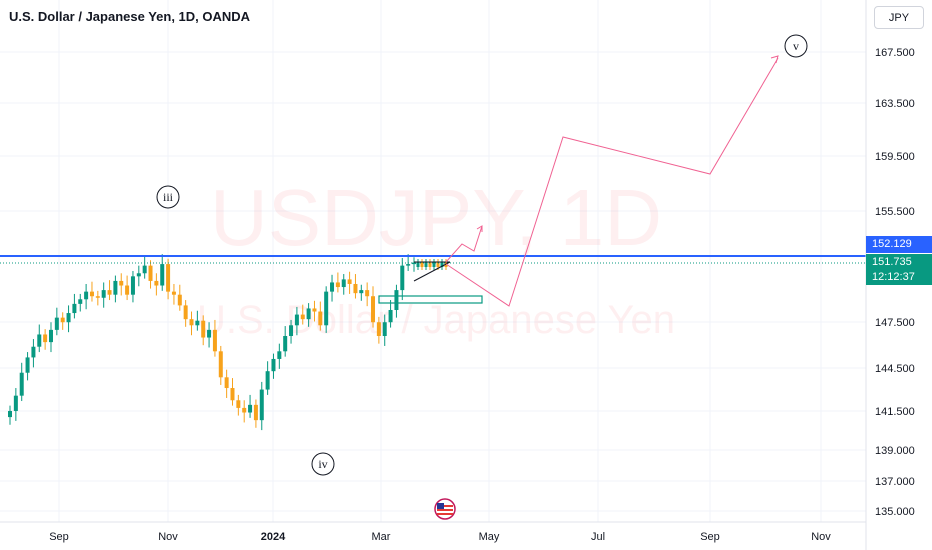  I want to click on time-axis: Sep Nov 2024 Mar May Jul Sep Nov, so click(440, 537).